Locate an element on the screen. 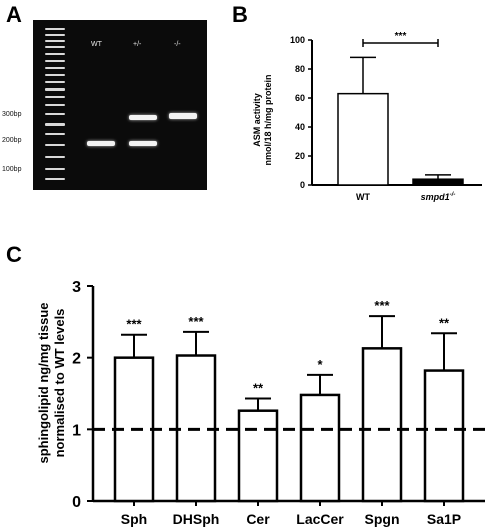  y-axis-title-line-2: nmol/18 h/mg protein is located at coordinates (268, 119).